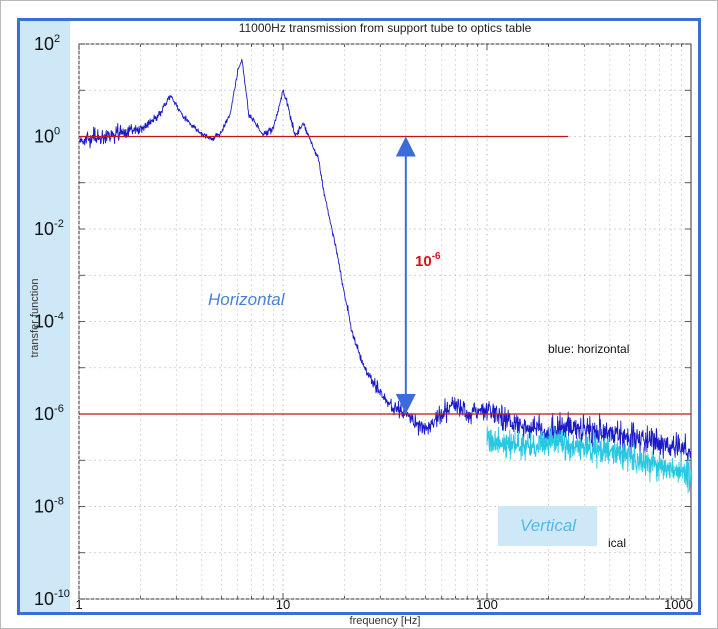 The width and height of the screenshot is (718, 629). Describe the element at coordinates (59, 224) in the screenshot. I see `y-tick-exponent: -2` at that location.